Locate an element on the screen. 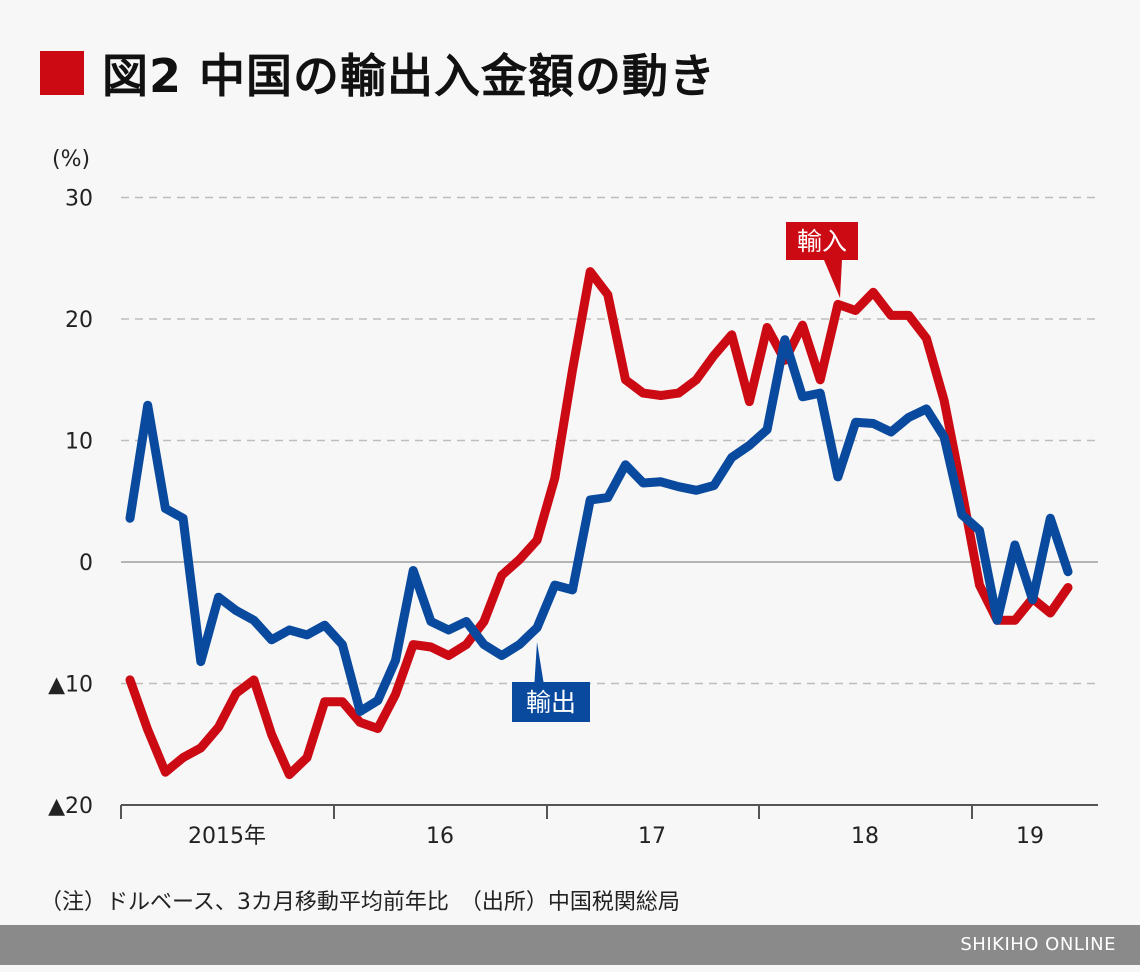 The image size is (1140, 972). chart-title: 図2 中国の輸出入金額の動き is located at coordinates (378, 73).